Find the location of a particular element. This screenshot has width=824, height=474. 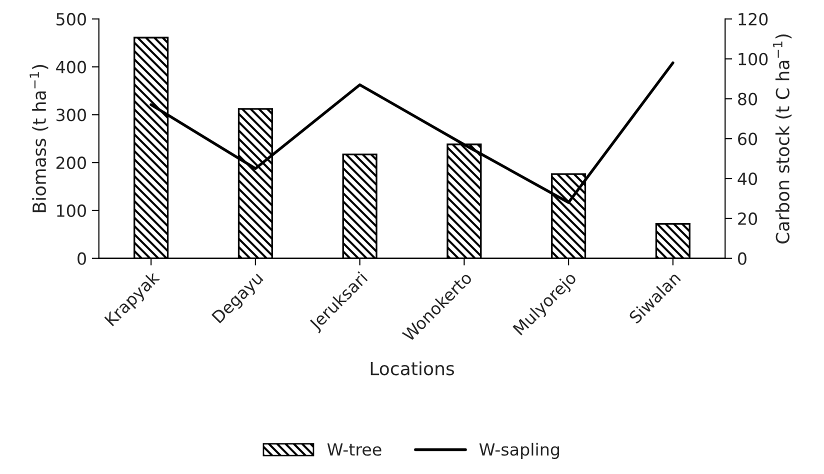

y-tick-label: 100 is located at coordinates (71, 211).